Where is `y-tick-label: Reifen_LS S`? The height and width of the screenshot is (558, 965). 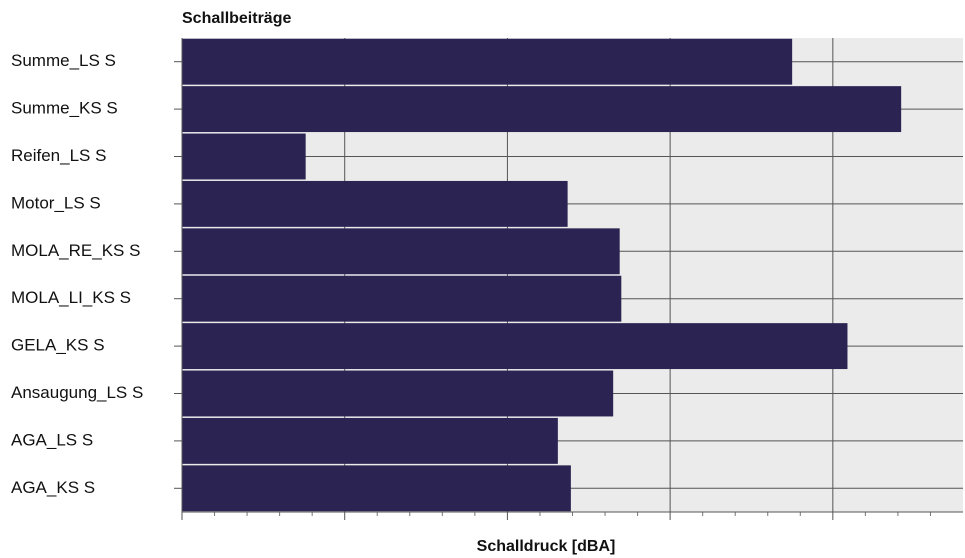
y-tick-label: Reifen_LS S is located at coordinates (58, 155).